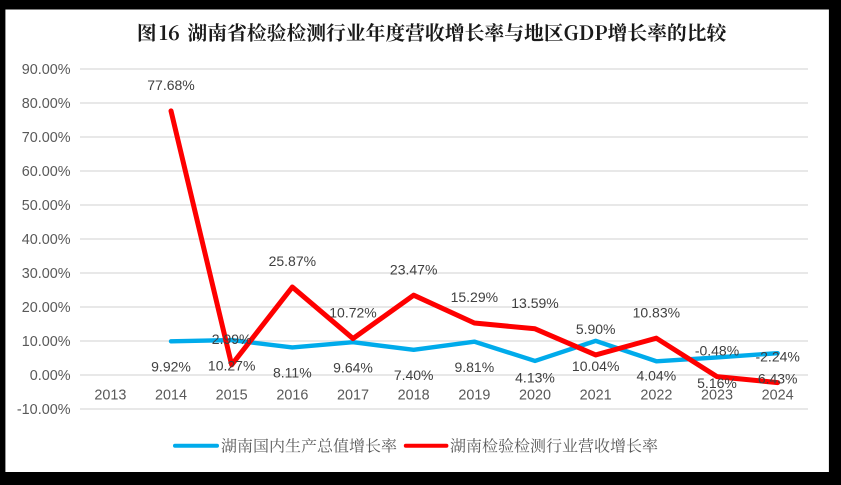 This screenshot has width=841, height=485. I want to click on svg-text: 5.90%, so click(596, 329).